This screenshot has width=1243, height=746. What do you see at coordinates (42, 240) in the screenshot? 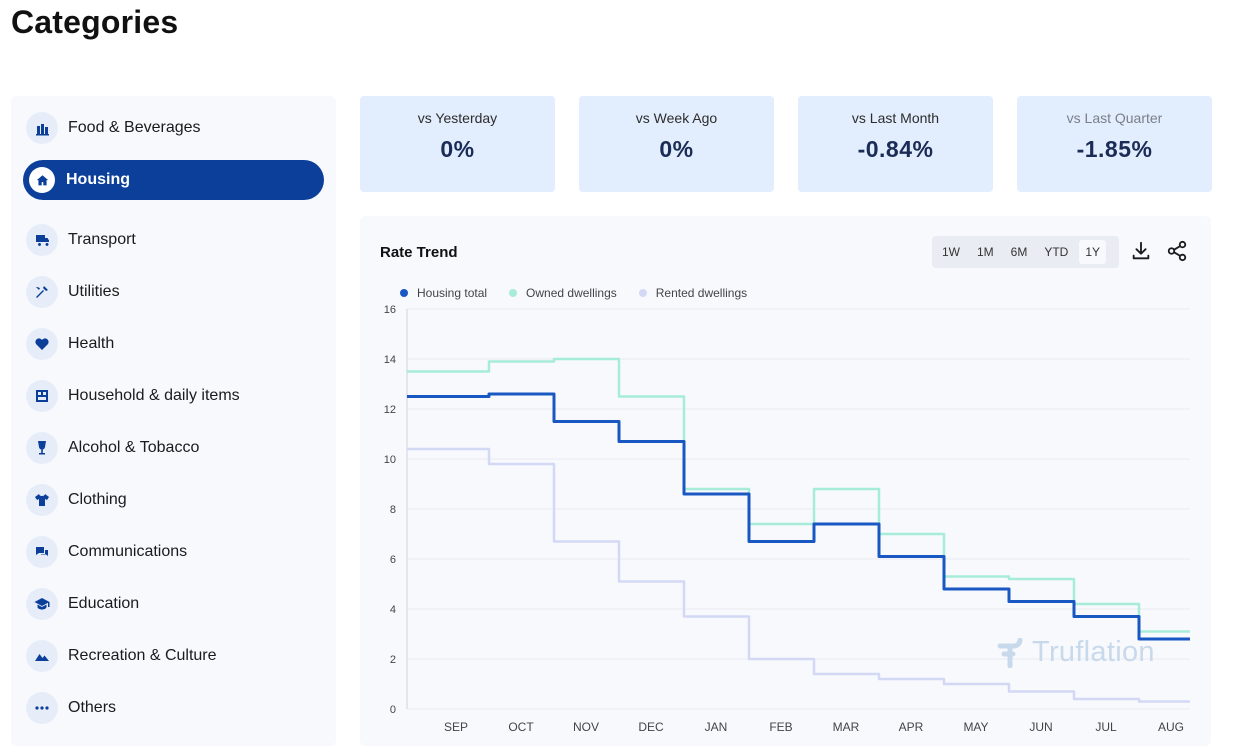
I see `transport-icon` at bounding box center [42, 240].